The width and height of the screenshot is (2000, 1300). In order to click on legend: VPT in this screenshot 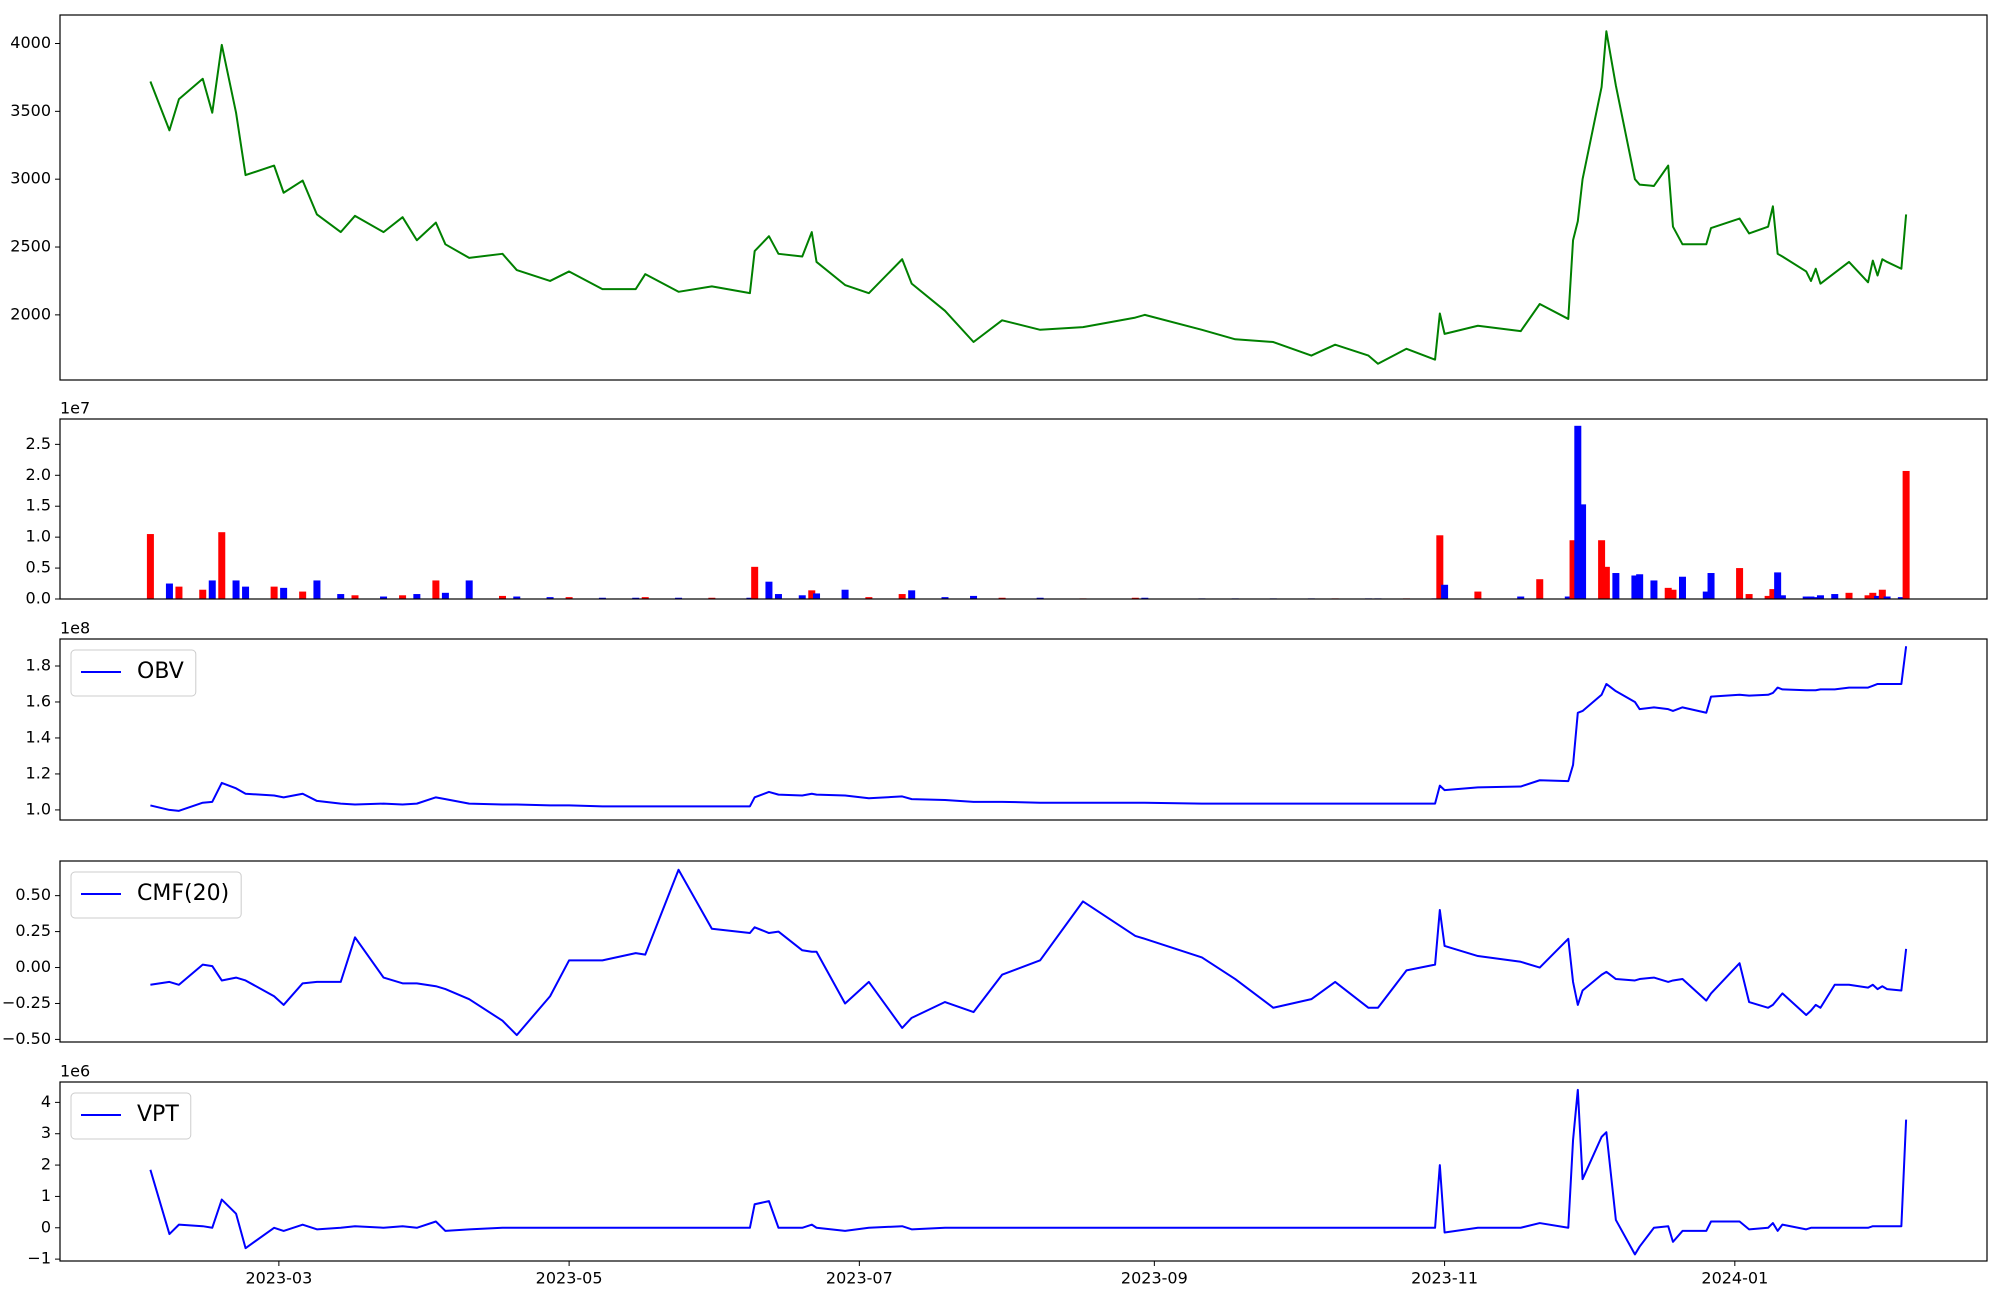, I will do `click(131, 1116)`.